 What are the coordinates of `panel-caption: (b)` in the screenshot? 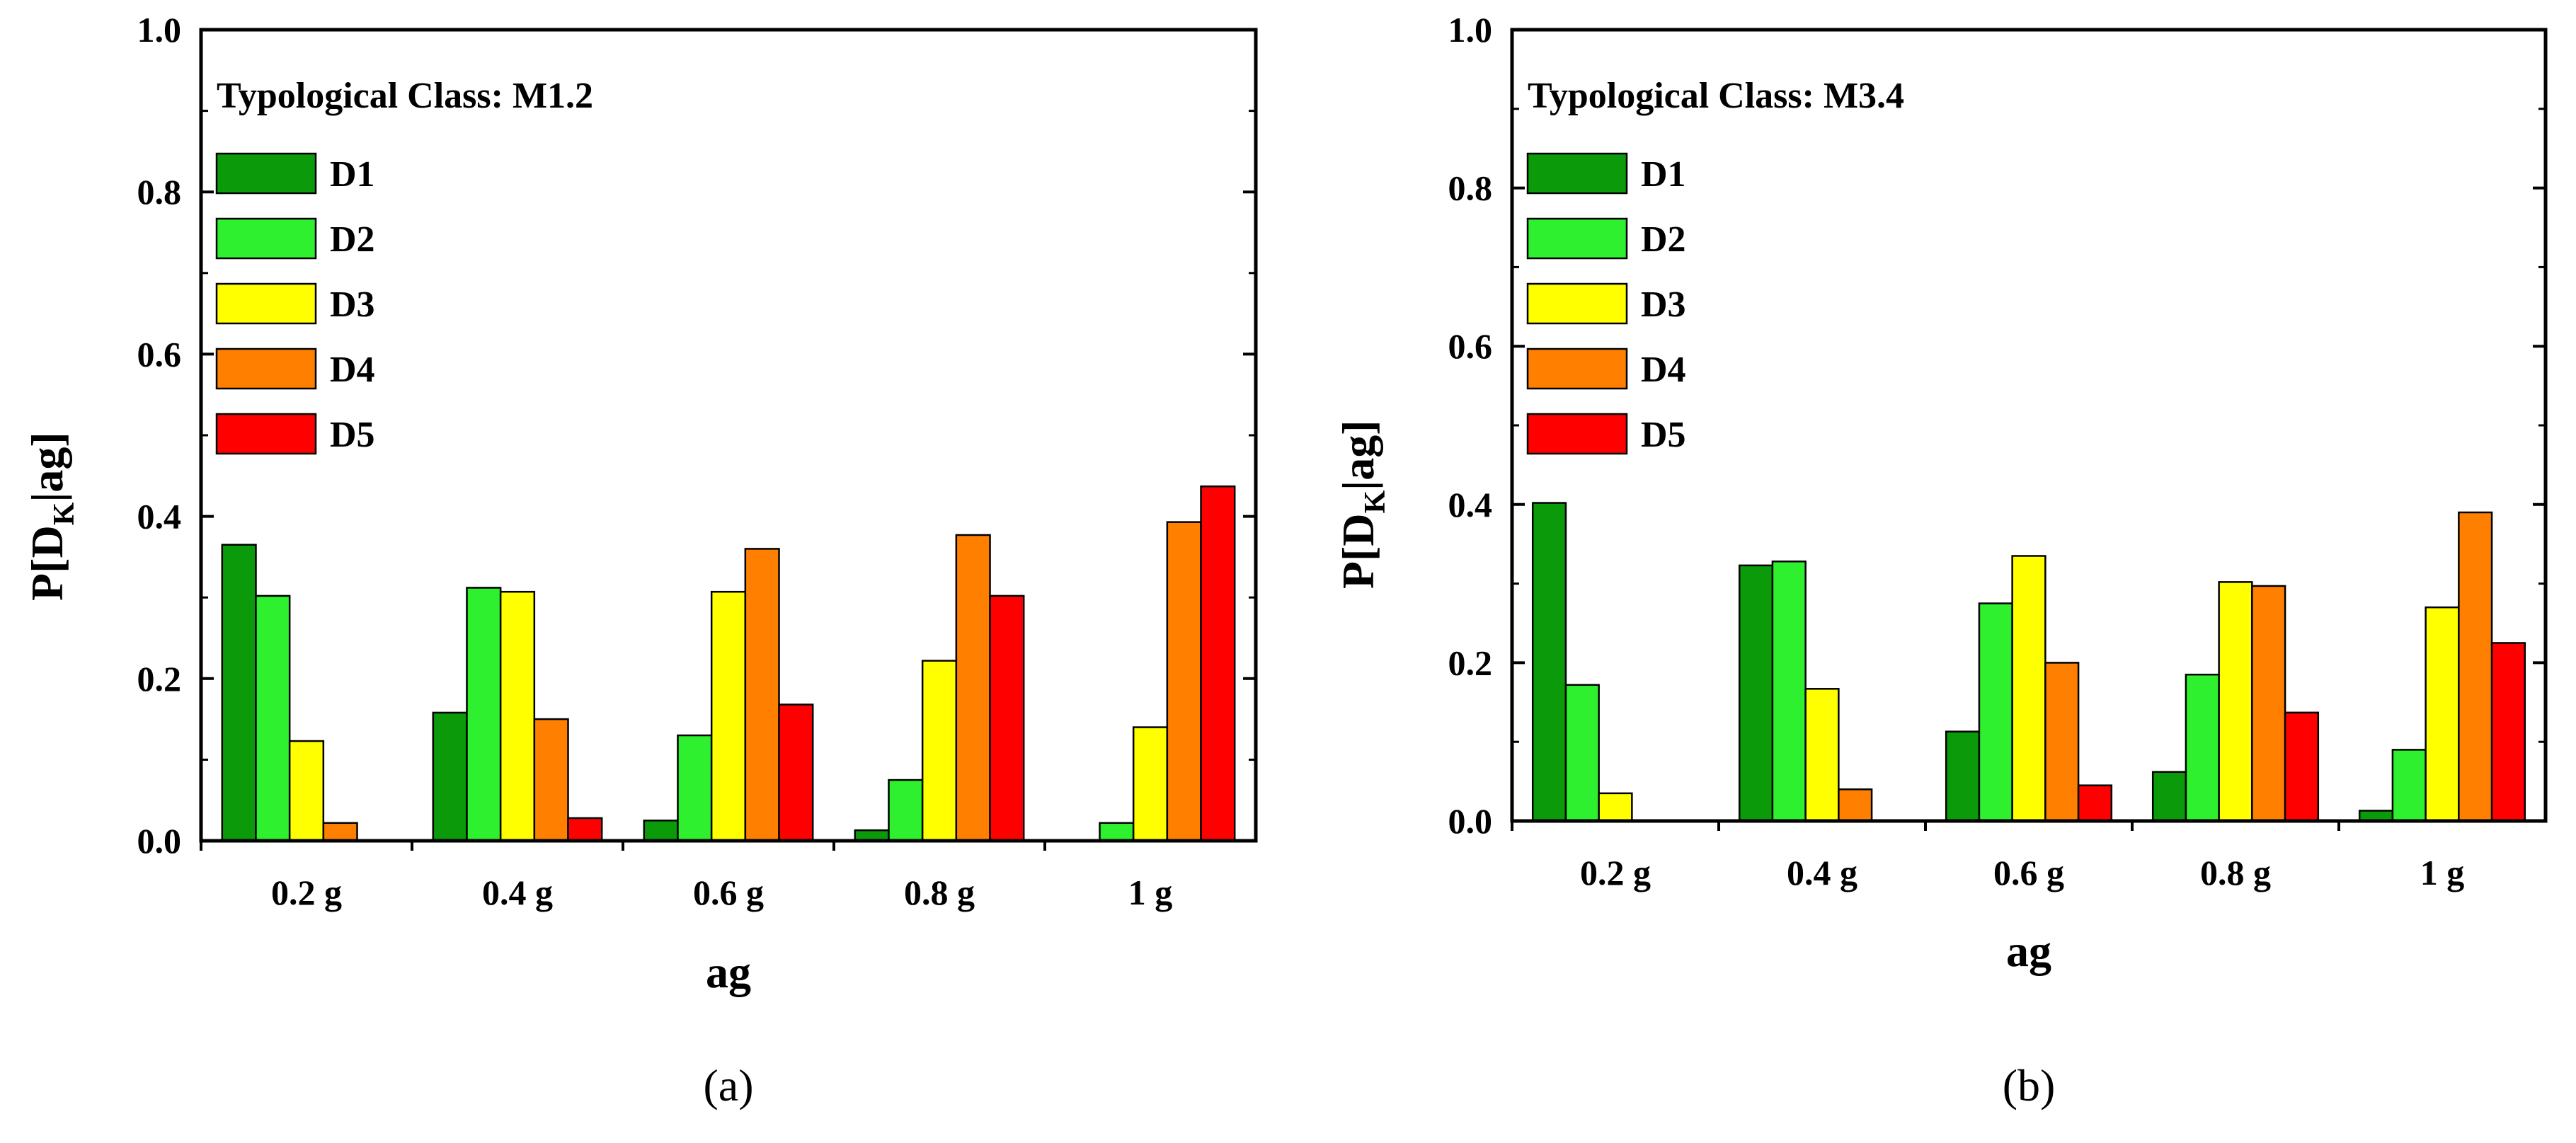 It's located at (2029, 1085).